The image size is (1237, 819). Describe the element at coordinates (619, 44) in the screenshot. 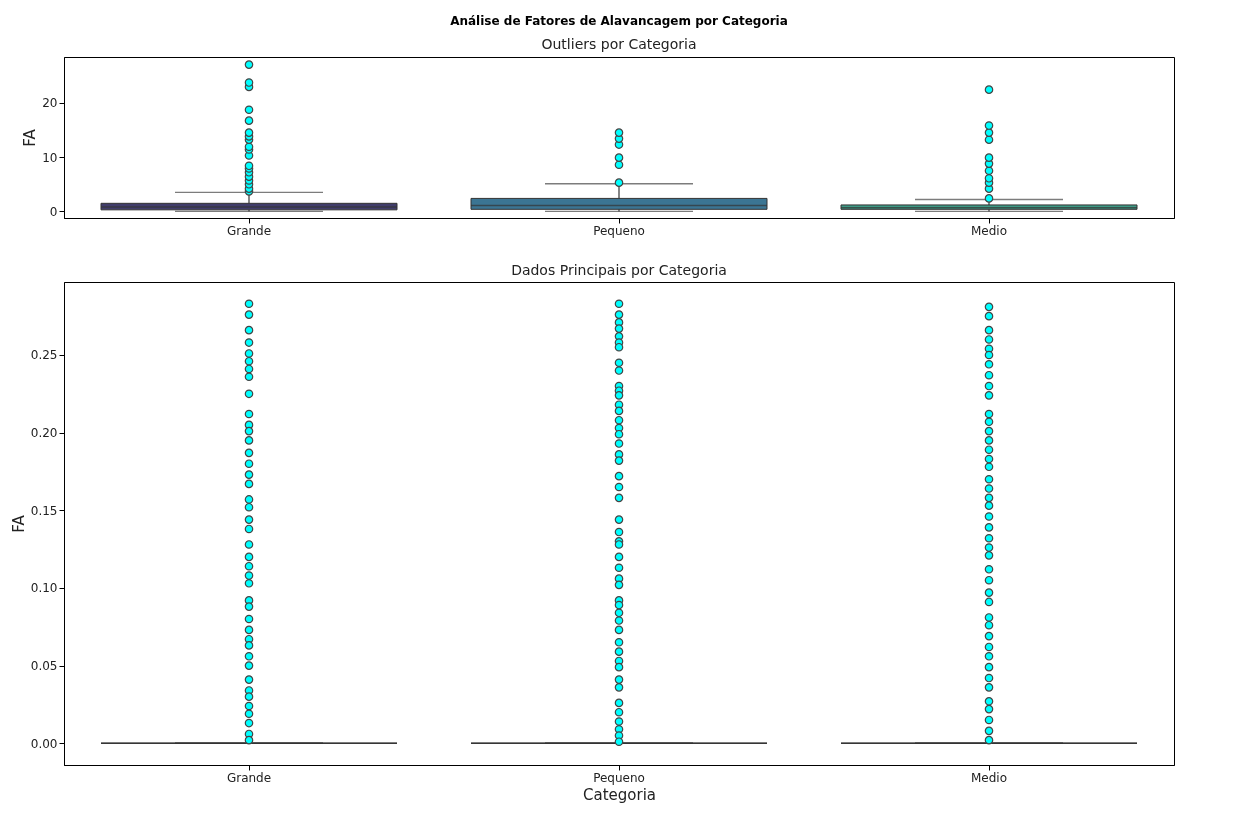

I see `chart-subtitle: Outliers por Categoria` at that location.